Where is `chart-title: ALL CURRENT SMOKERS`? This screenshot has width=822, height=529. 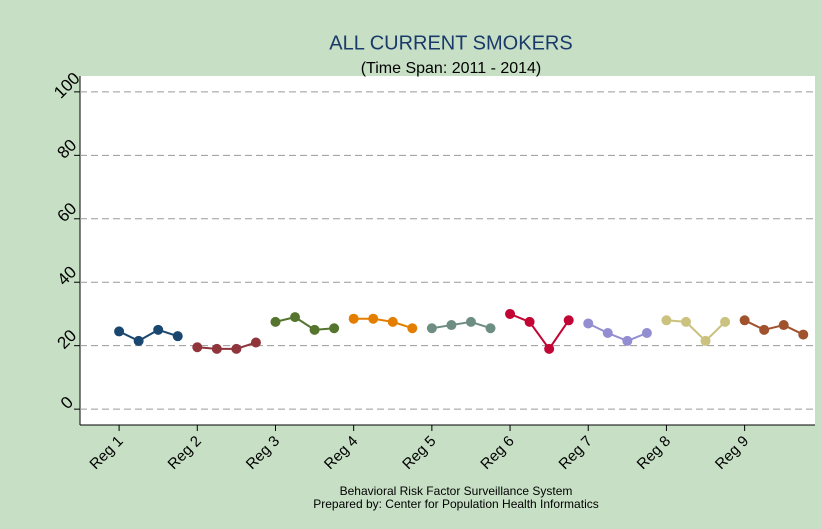 chart-title: ALL CURRENT SMOKERS is located at coordinates (450, 43).